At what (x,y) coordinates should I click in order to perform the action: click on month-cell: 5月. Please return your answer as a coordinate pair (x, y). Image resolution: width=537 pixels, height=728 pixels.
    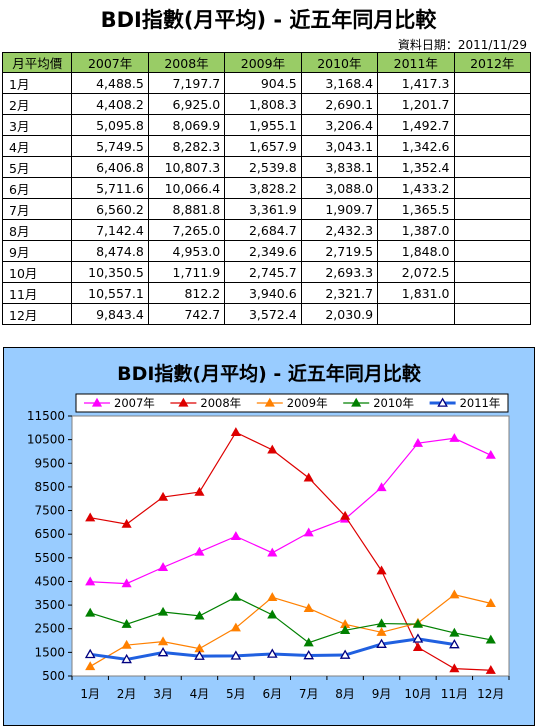
    Looking at the image, I should click on (37, 167).